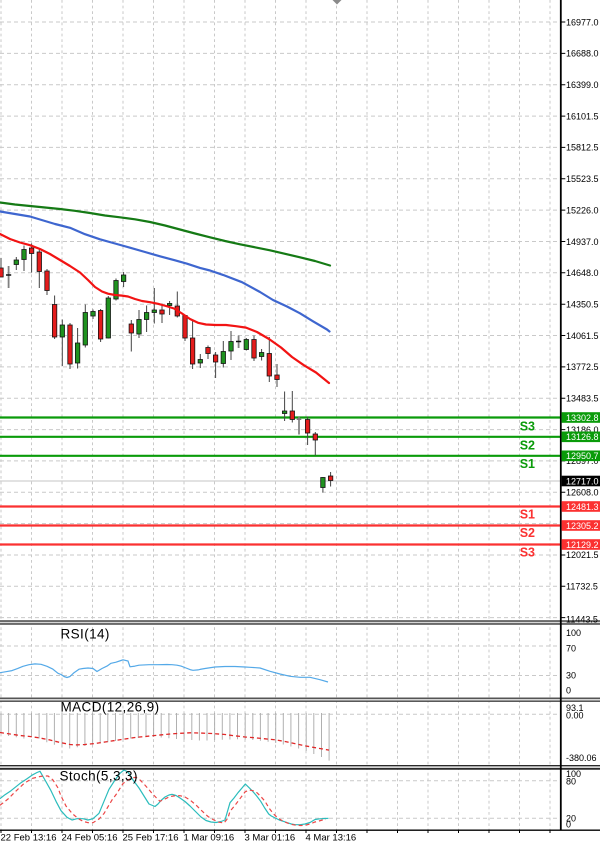 The height and width of the screenshot is (842, 600). I want to click on svg-text: 70, so click(571, 648).